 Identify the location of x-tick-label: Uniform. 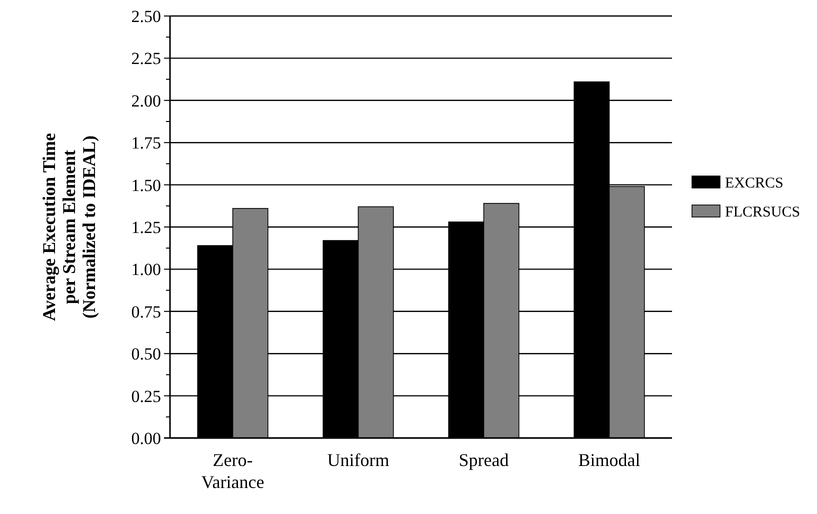
(358, 460).